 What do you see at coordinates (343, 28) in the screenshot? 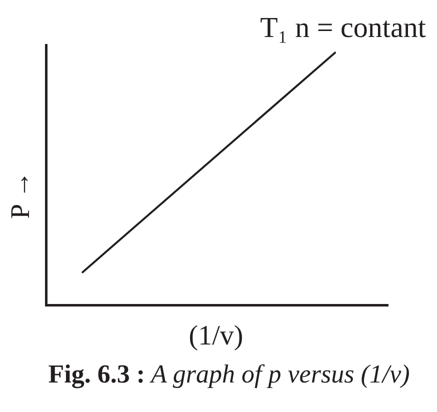
I see `series-label: T₁ n = contant` at bounding box center [343, 28].